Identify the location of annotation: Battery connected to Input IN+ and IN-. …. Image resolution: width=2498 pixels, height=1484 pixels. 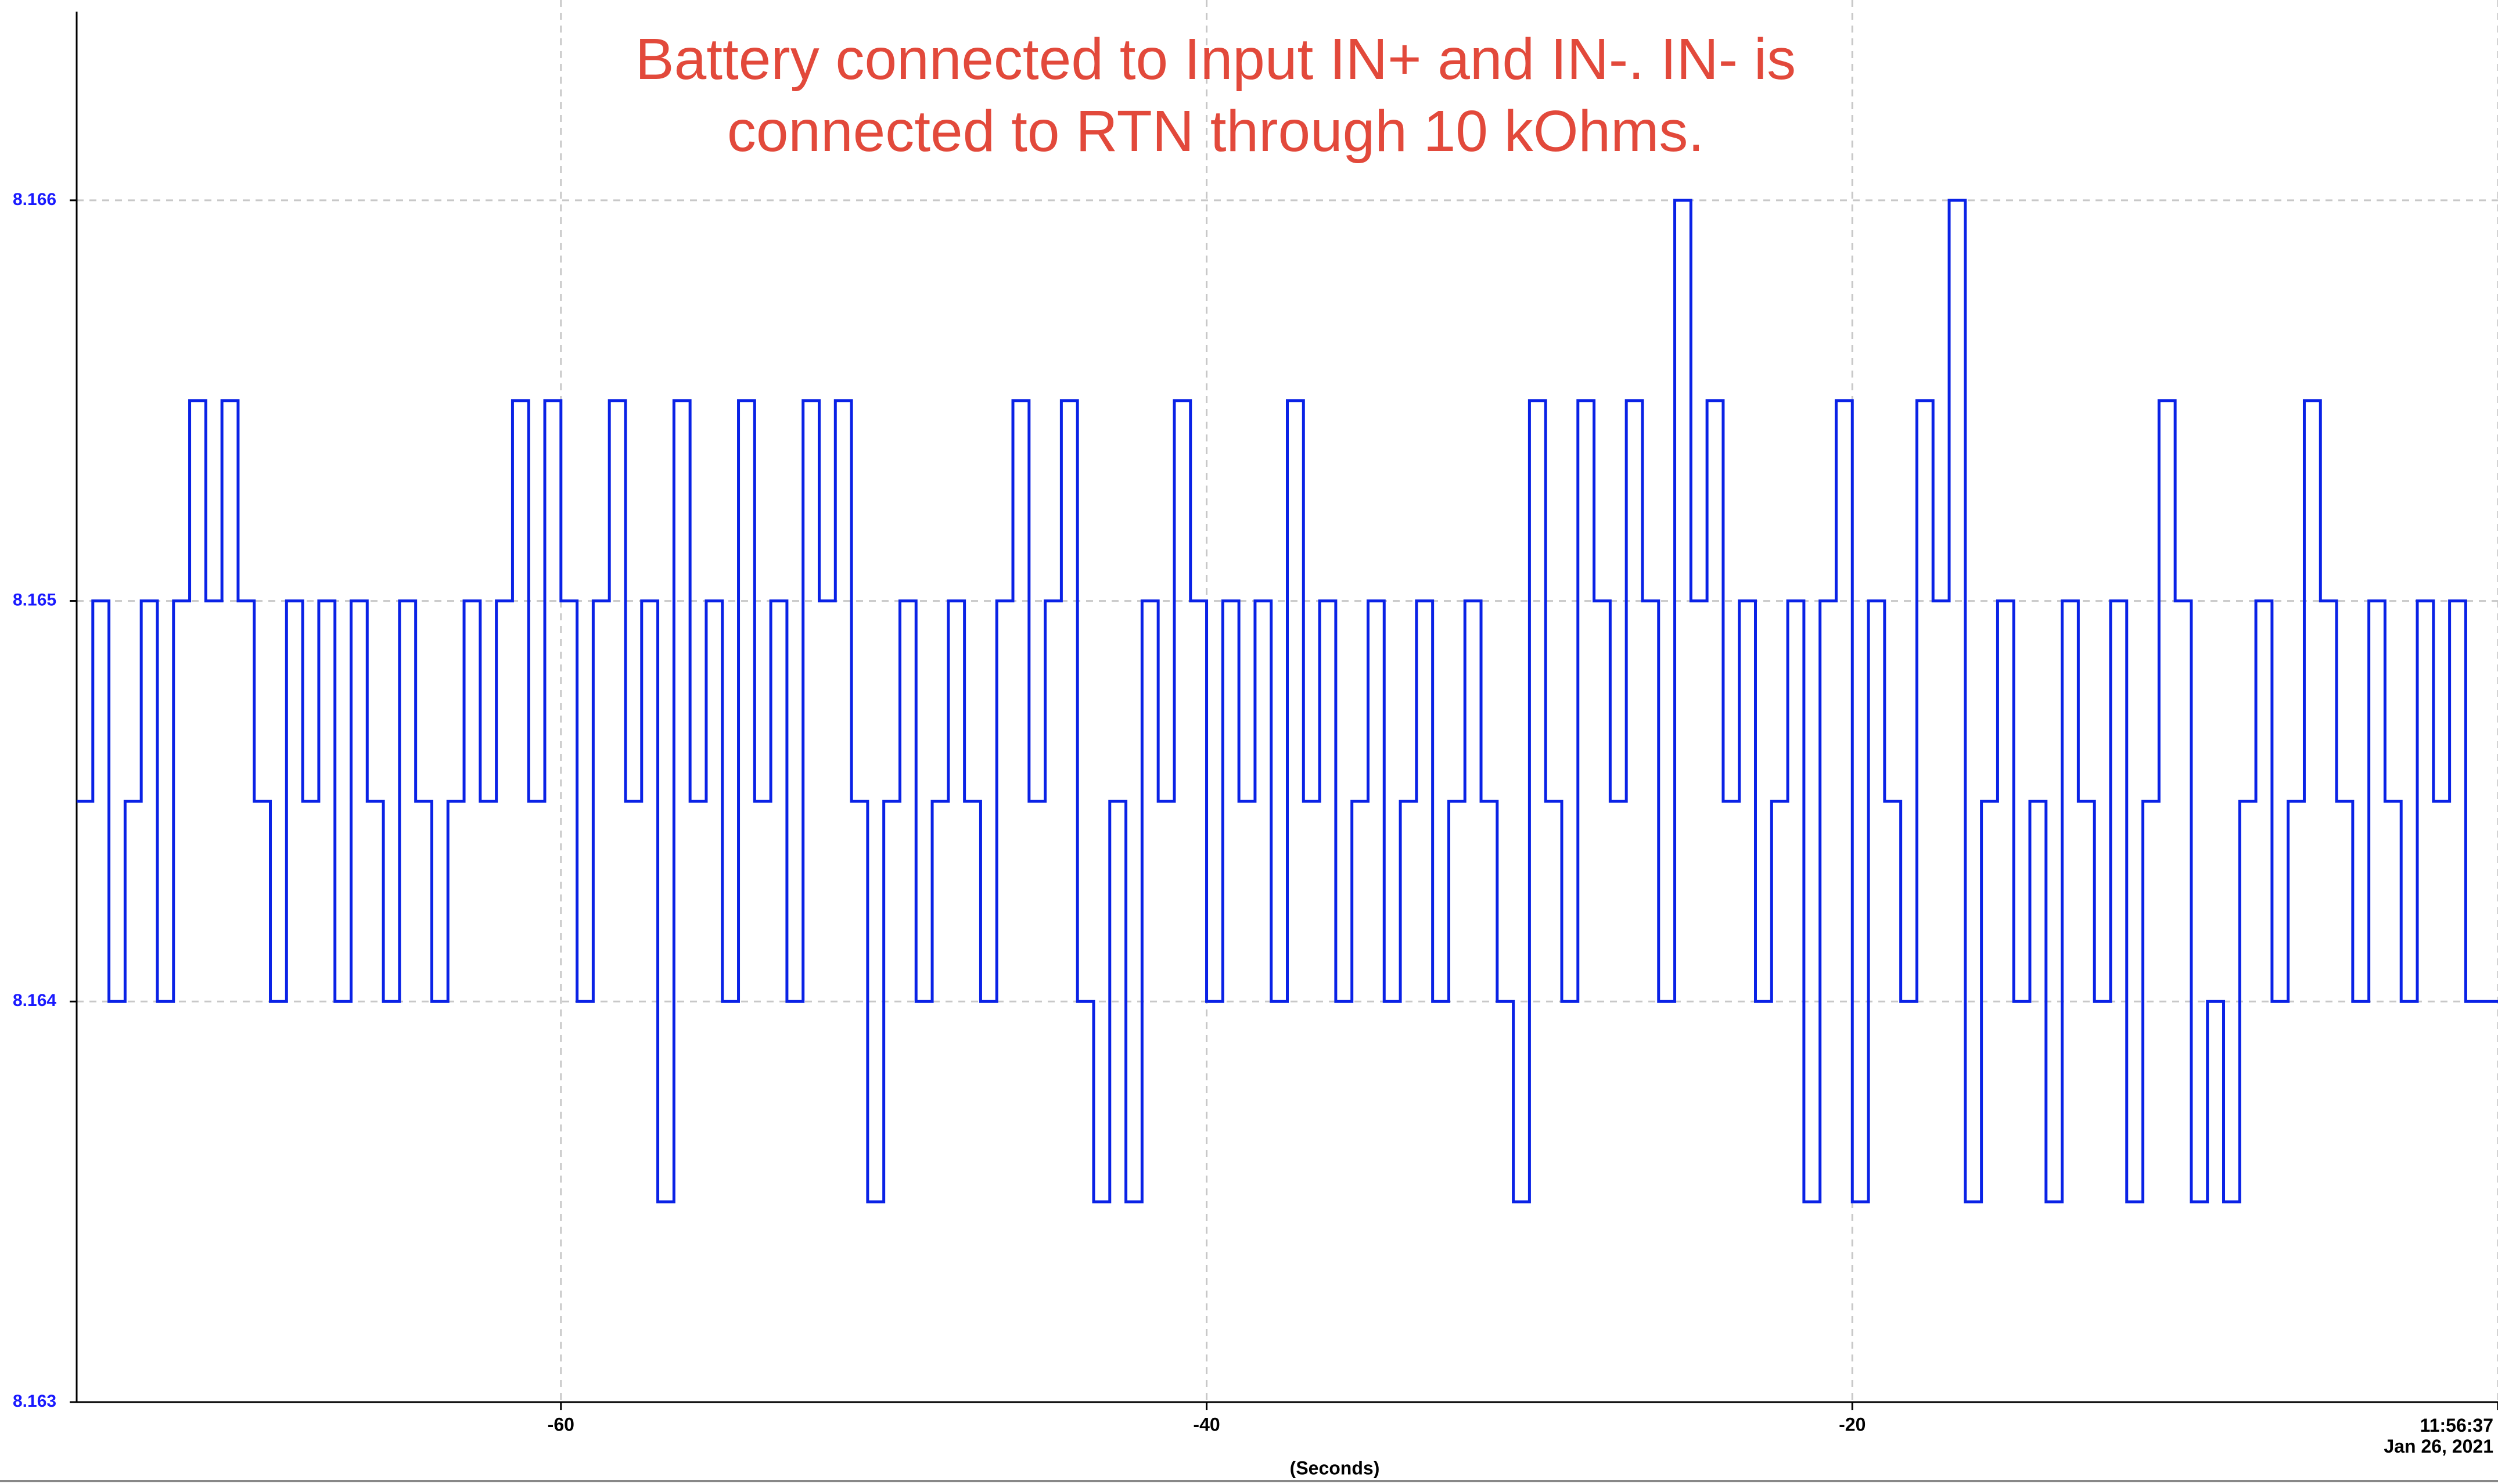
(1215, 95).